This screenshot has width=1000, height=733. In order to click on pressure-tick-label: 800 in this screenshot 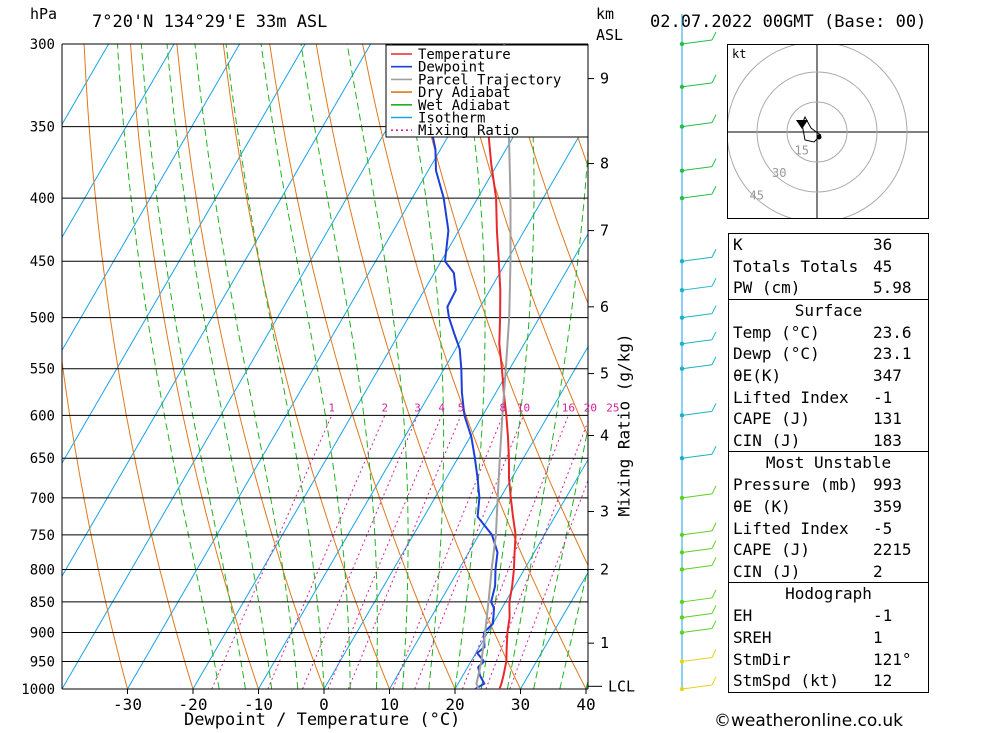, I will do `click(42, 570)`.